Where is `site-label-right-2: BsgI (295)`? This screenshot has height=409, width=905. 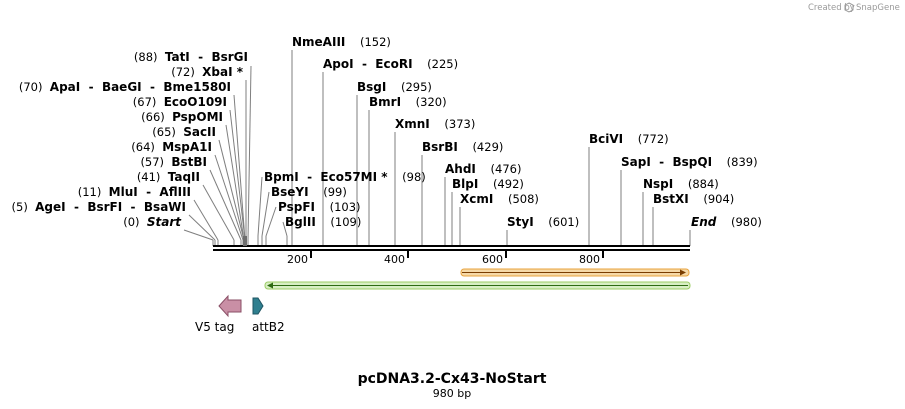 site-label-right-2: BsgI (295) is located at coordinates (394, 87).